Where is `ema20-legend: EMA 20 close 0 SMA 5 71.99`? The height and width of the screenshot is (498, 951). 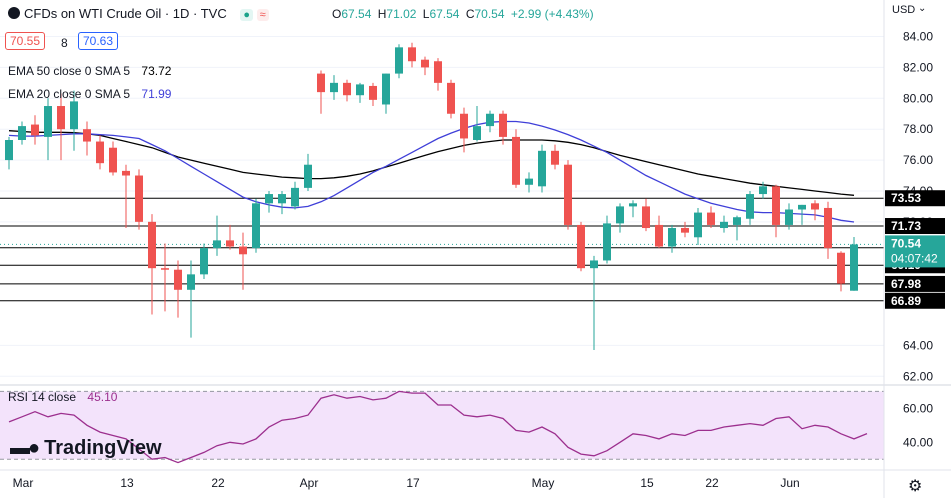
ema20-legend: EMA 20 close 0 SMA 5 71.99 is located at coordinates (90, 94).